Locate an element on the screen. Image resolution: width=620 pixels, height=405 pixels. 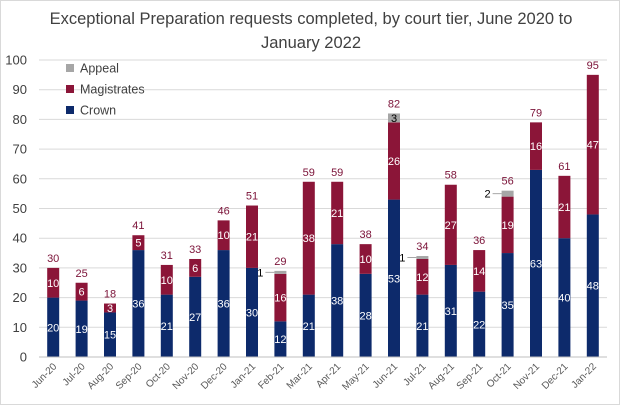
data-label-magistrates: 3 is located at coordinates (110, 309).